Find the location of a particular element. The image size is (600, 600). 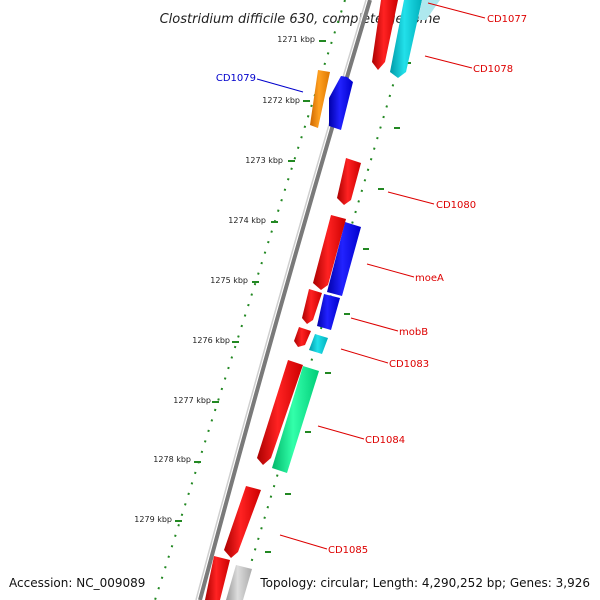

gene-cd1083-red is located at coordinates (302, 337).